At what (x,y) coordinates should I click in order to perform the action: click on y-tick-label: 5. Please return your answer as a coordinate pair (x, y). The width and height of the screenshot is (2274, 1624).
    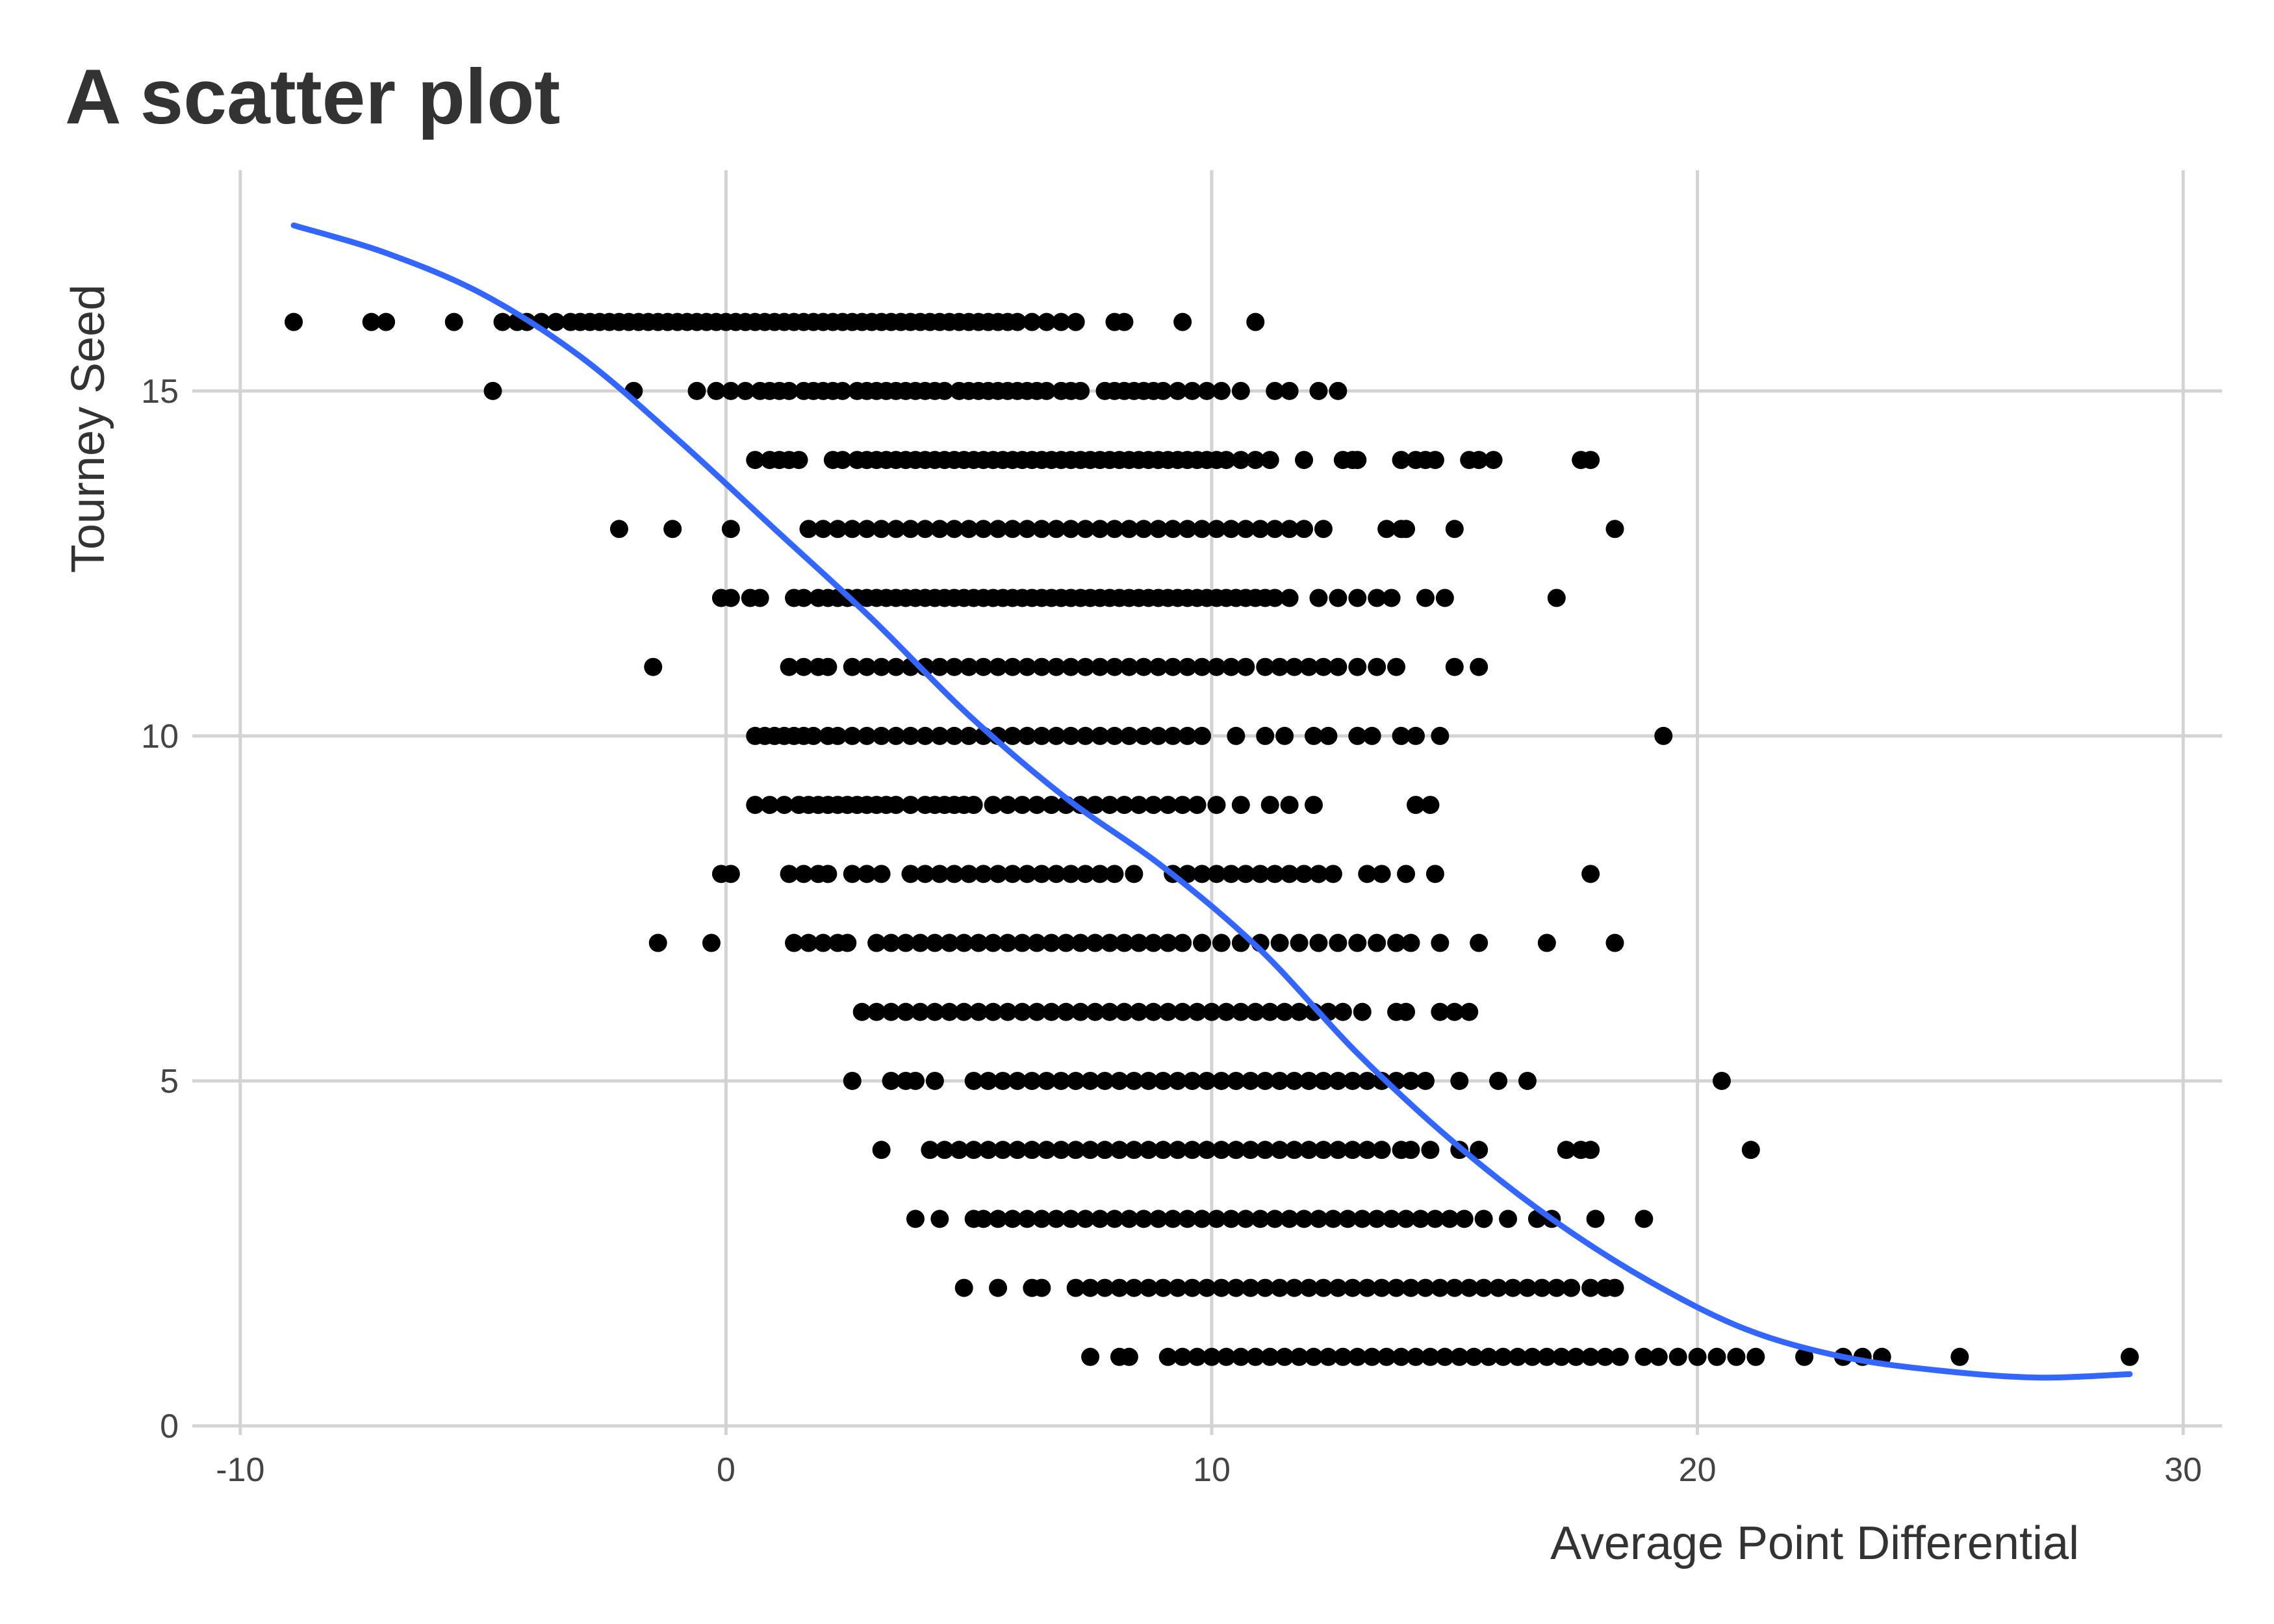
    Looking at the image, I should click on (169, 1081).